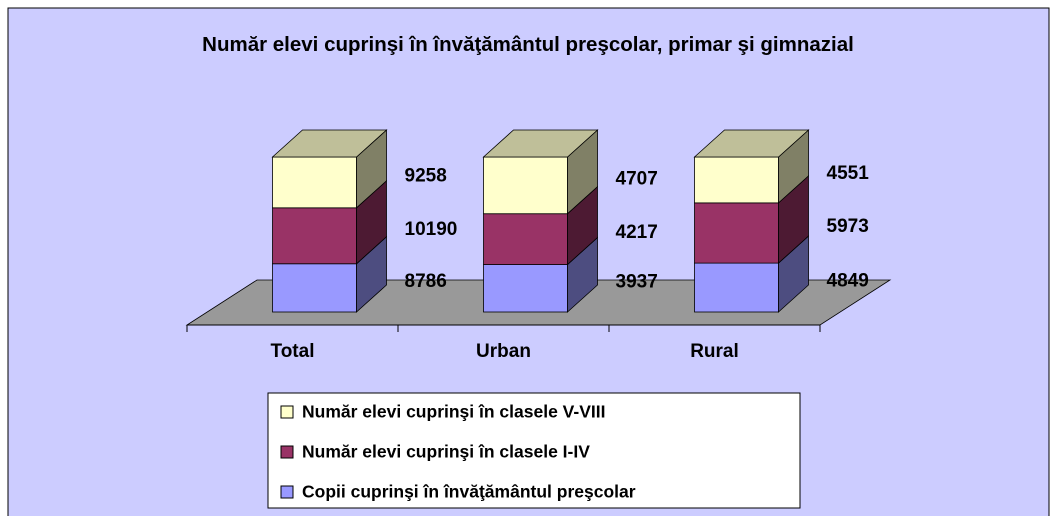 Image resolution: width=1057 pixels, height=516 pixels. I want to click on data-label: 10190, so click(431, 229).